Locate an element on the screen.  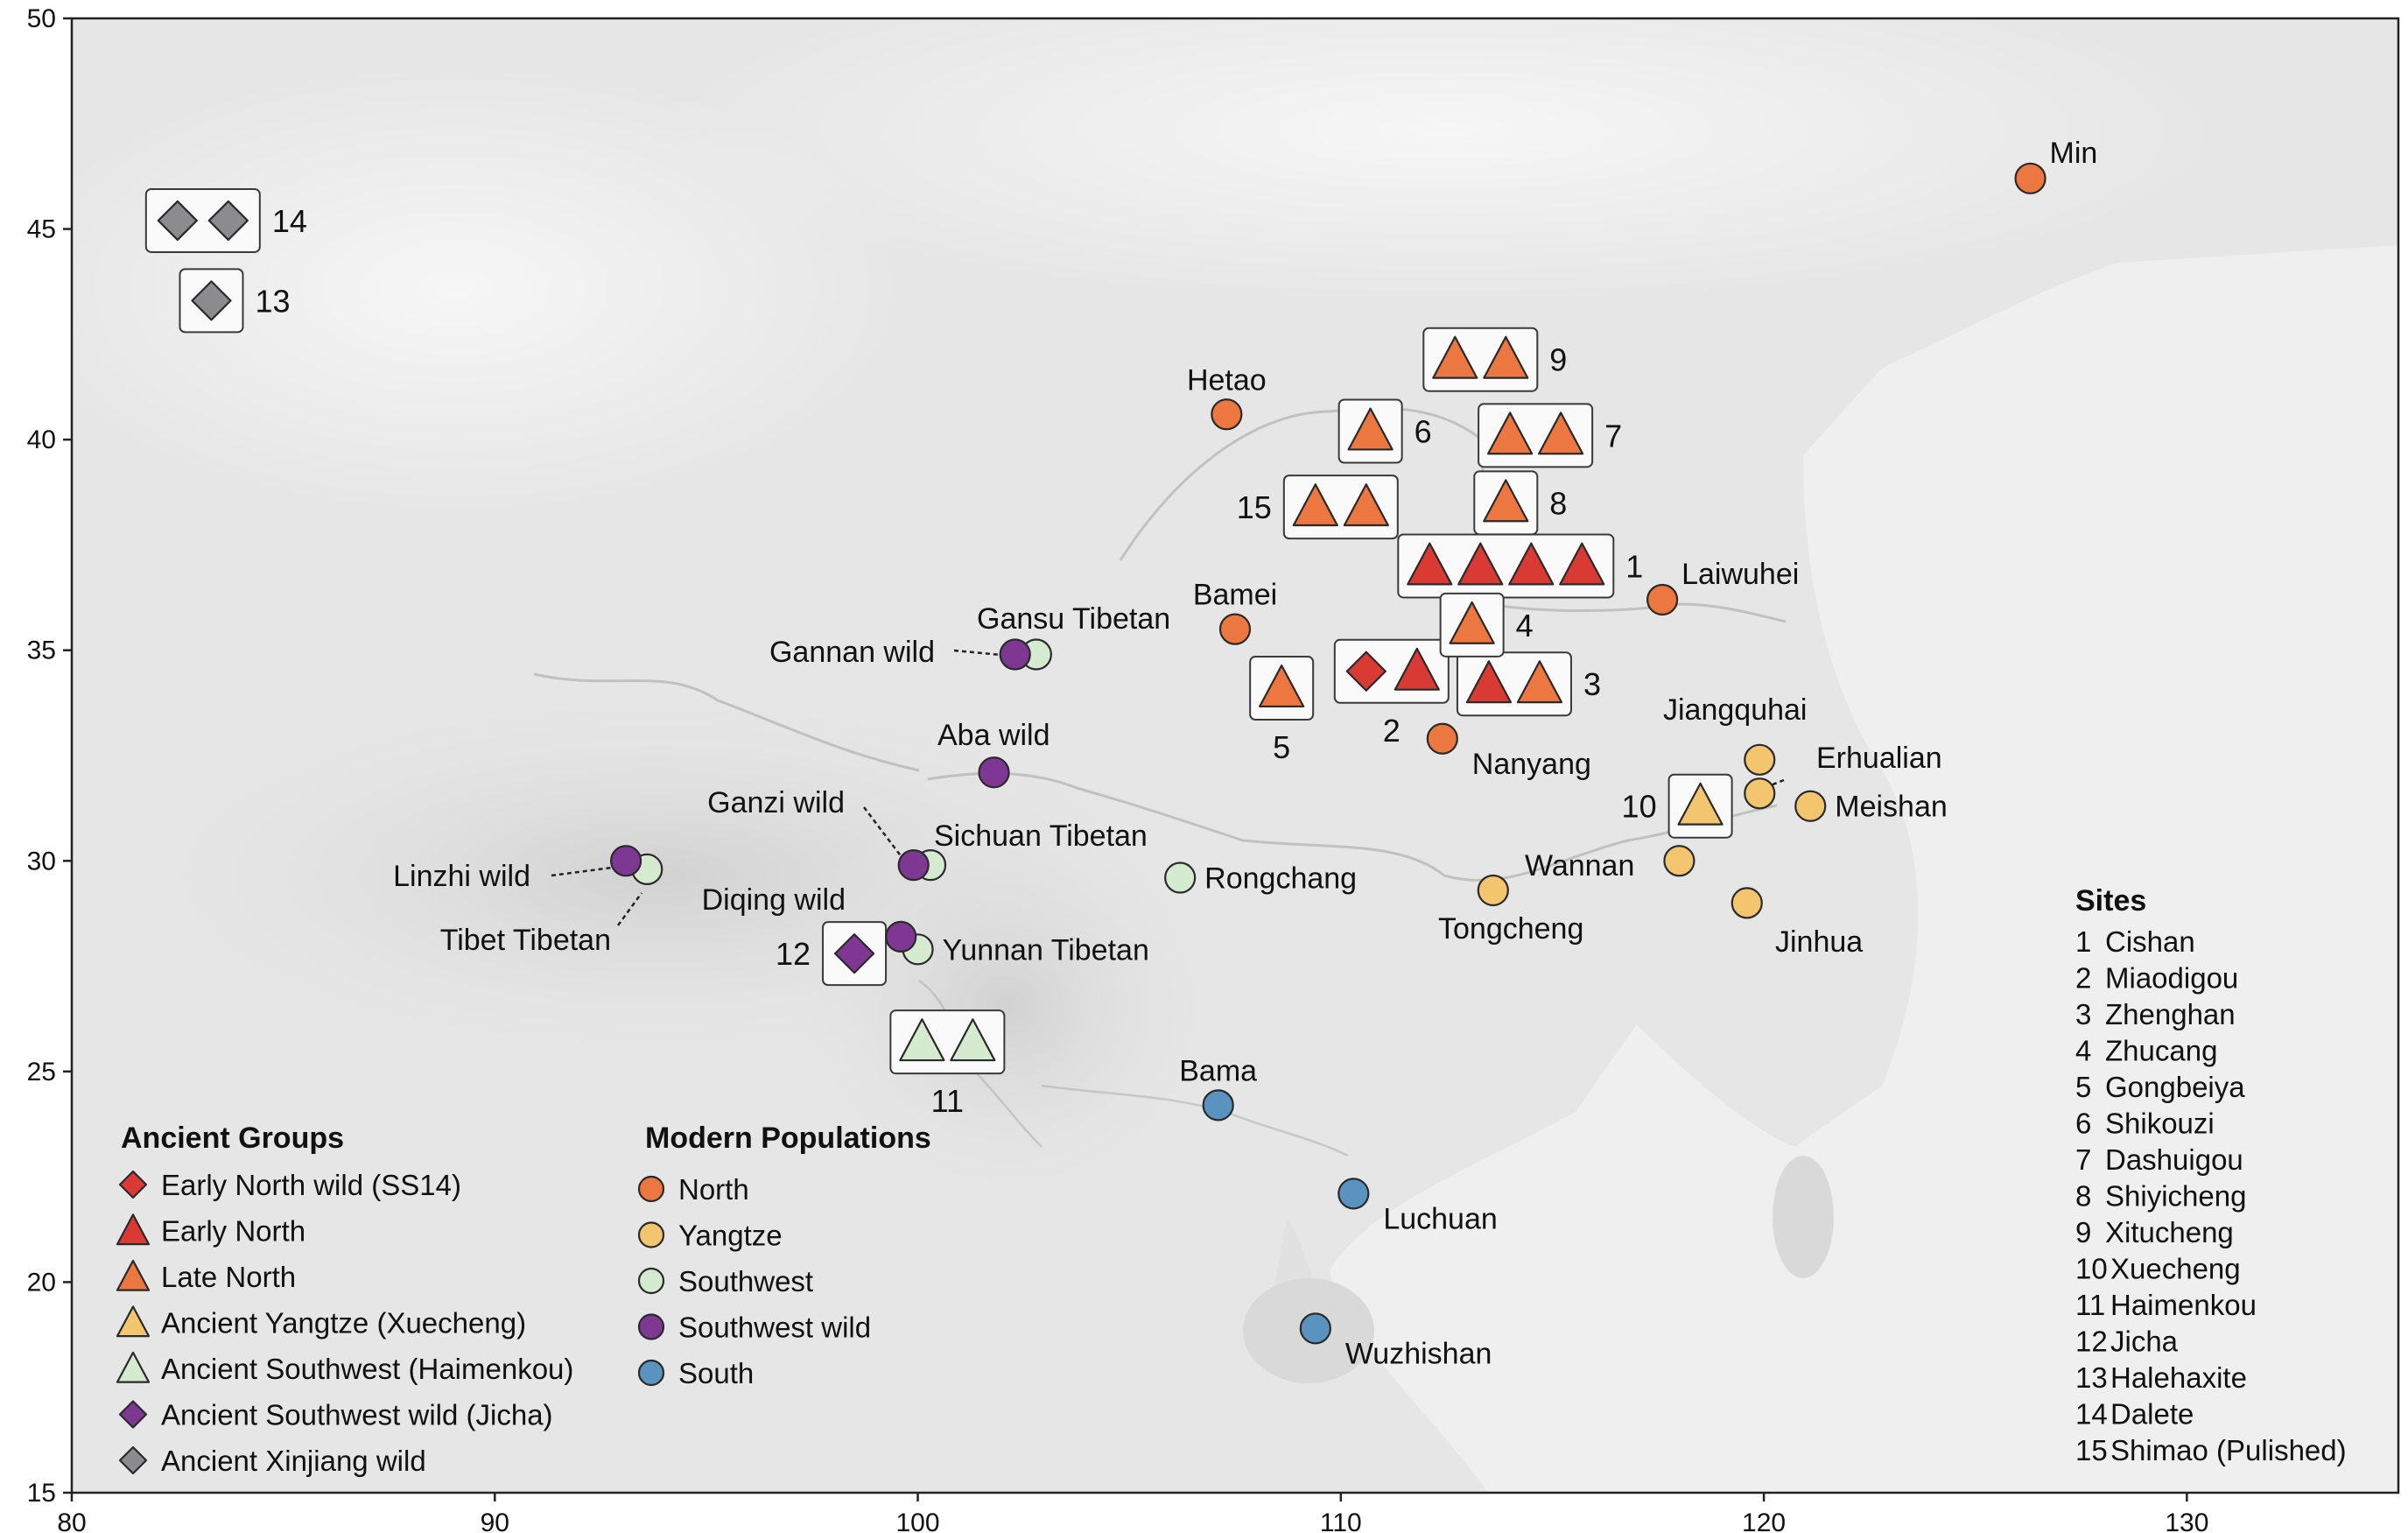
ancient-site-8: 8 is located at coordinates (1520, 503).